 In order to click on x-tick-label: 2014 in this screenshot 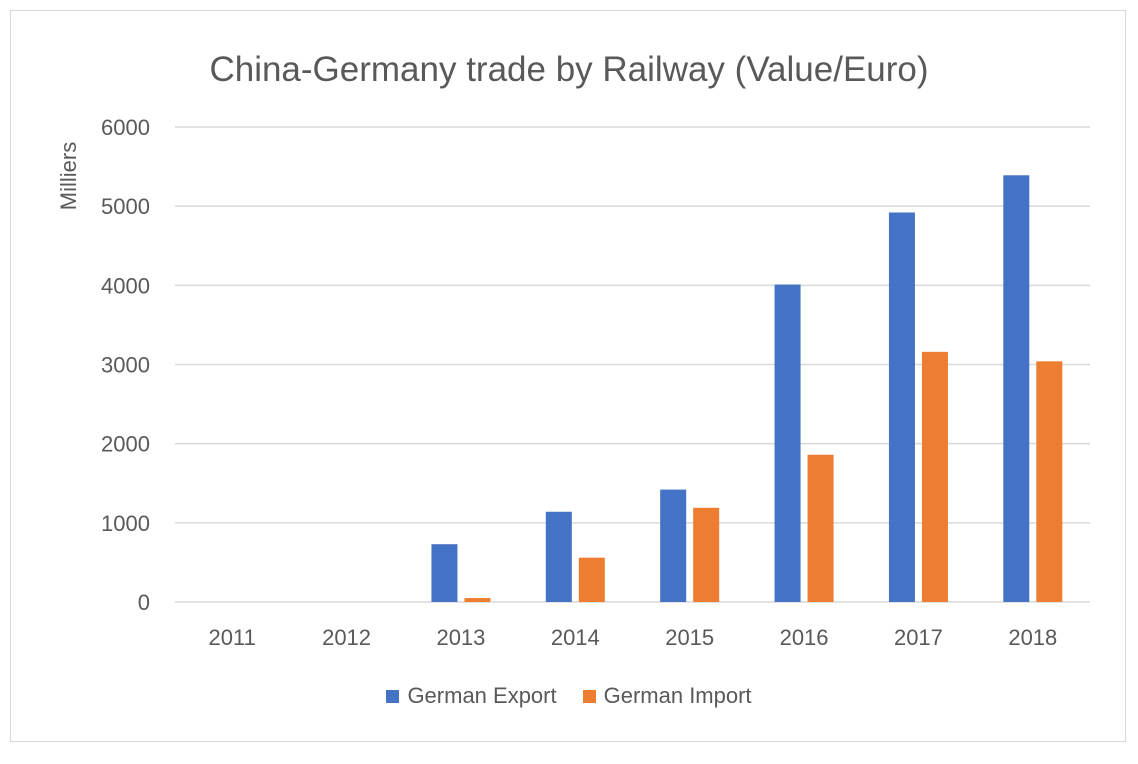, I will do `click(575, 637)`.